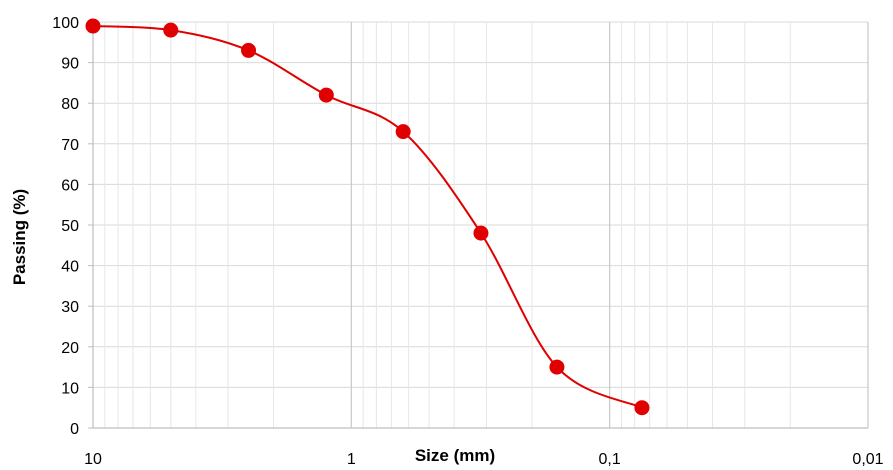 The image size is (893, 470). I want to click on y-tick-label: 50, so click(70, 226).